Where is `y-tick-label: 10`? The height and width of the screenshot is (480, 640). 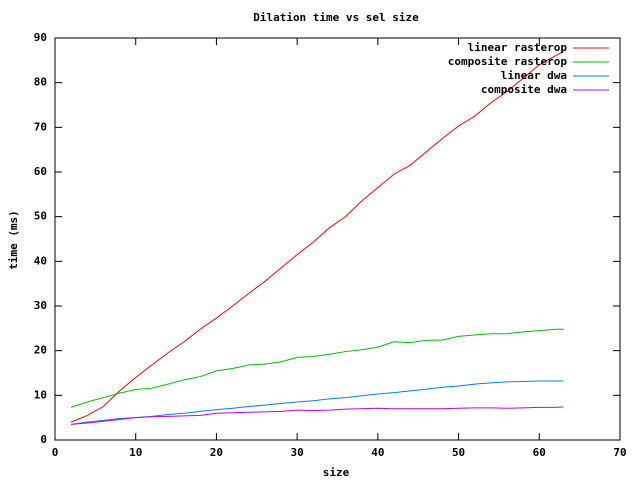 y-tick-label: 10 is located at coordinates (40, 394).